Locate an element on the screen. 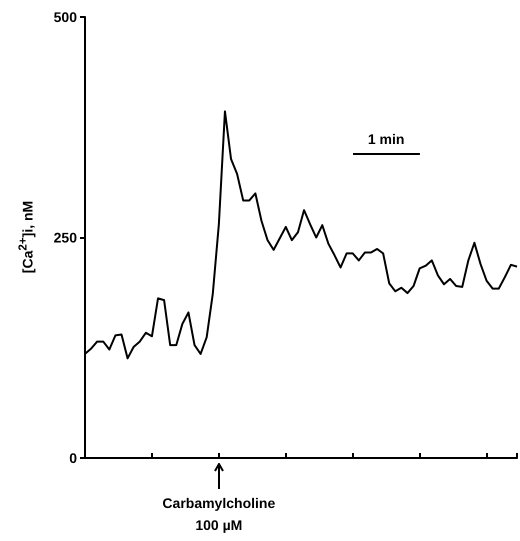  y-tick-label: 250 is located at coordinates (66, 238).